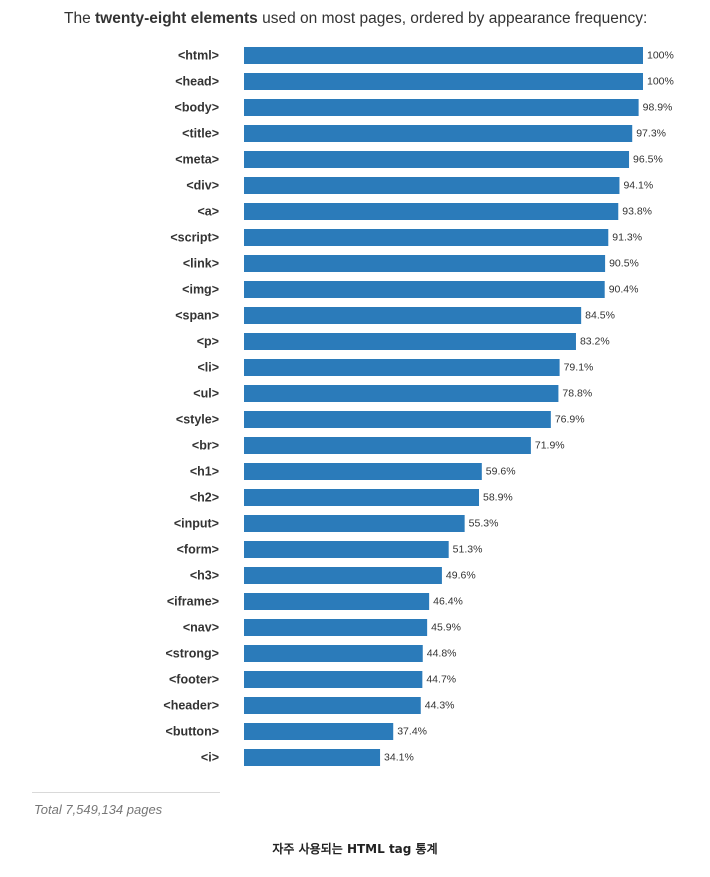  I want to click on category-label: <head>, so click(197, 82).